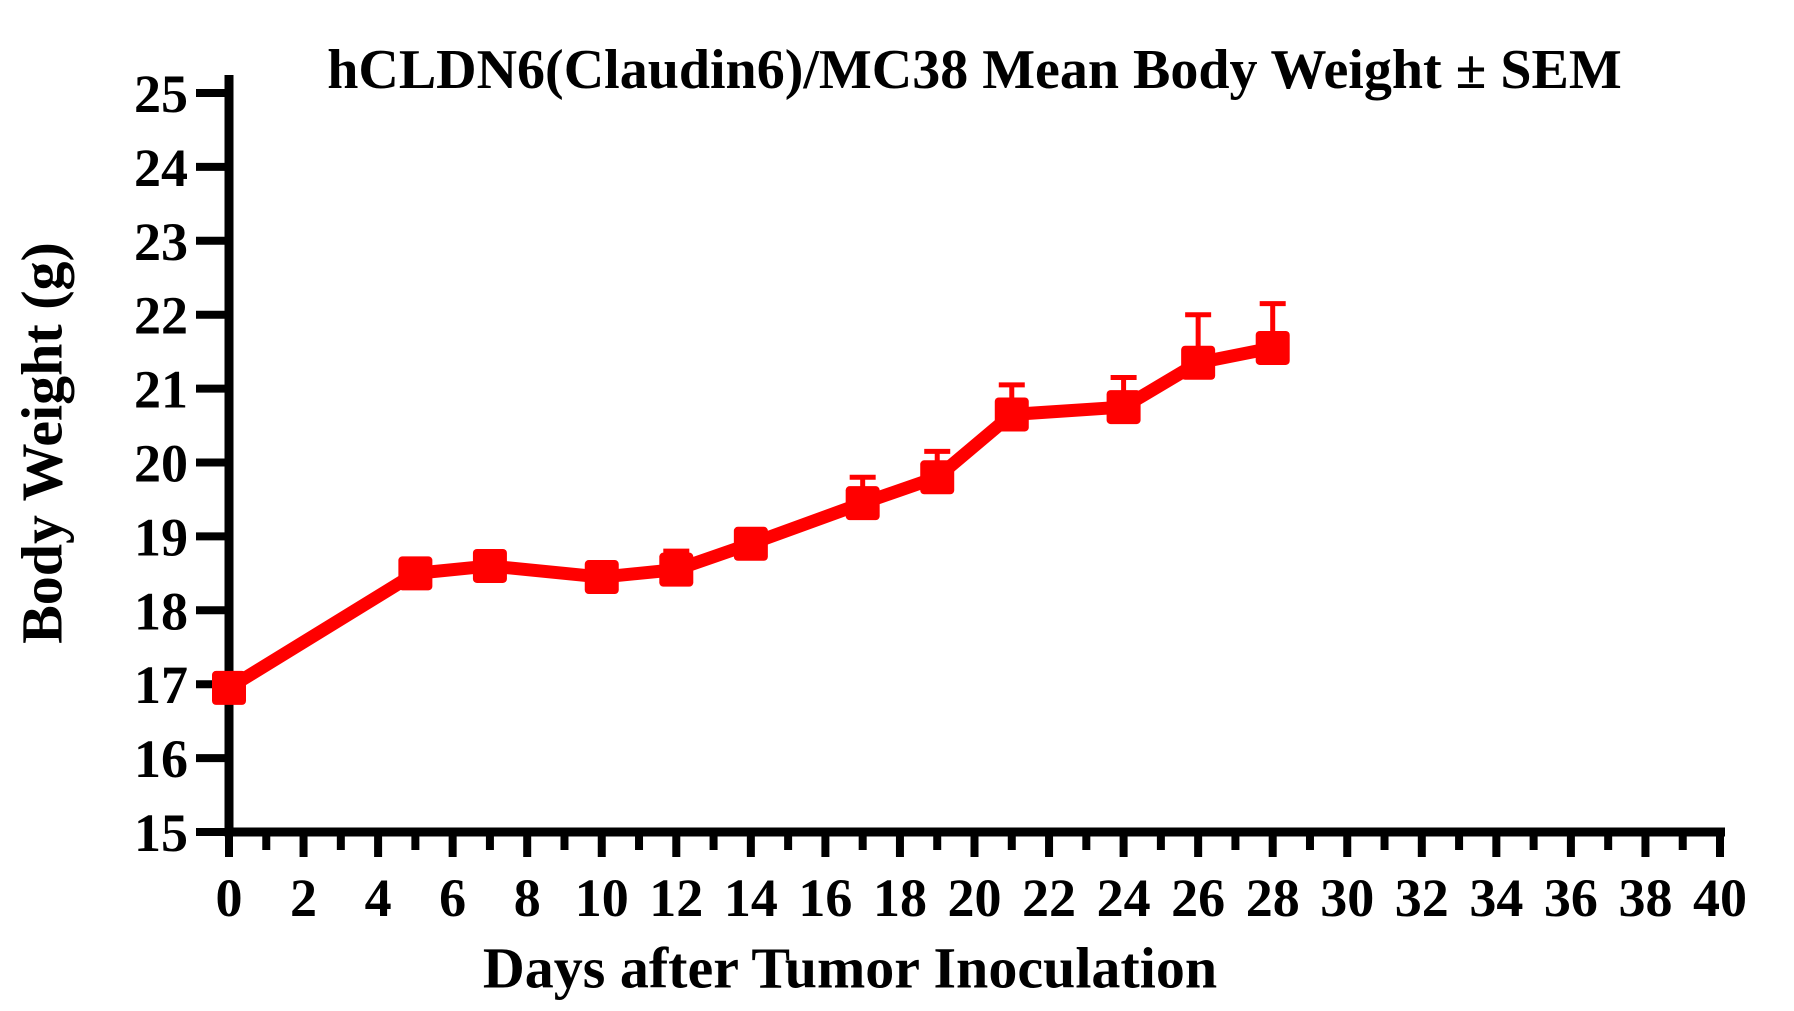 The width and height of the screenshot is (1794, 1011). What do you see at coordinates (1198, 898) in the screenshot?
I see `x-tick-label: 26` at bounding box center [1198, 898].